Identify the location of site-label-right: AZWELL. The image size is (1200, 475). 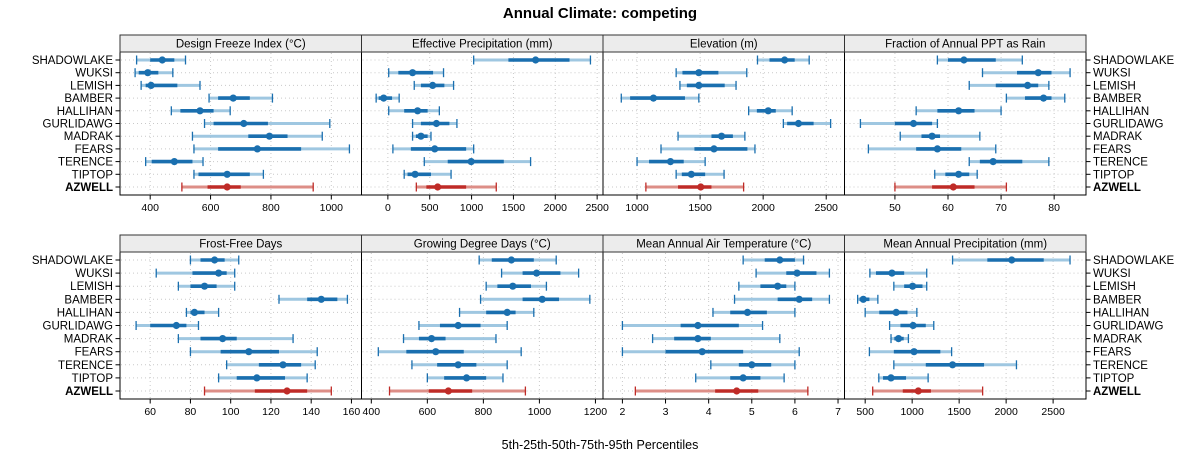
(1117, 188).